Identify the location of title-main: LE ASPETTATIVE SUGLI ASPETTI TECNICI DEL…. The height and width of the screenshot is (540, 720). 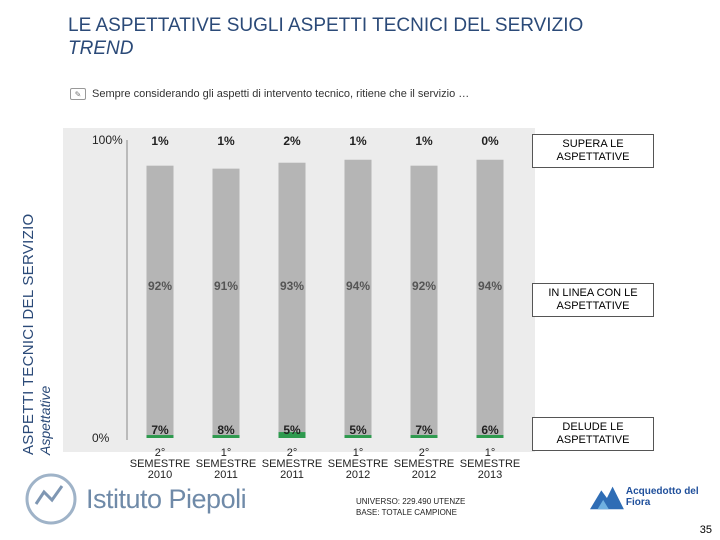
(326, 25).